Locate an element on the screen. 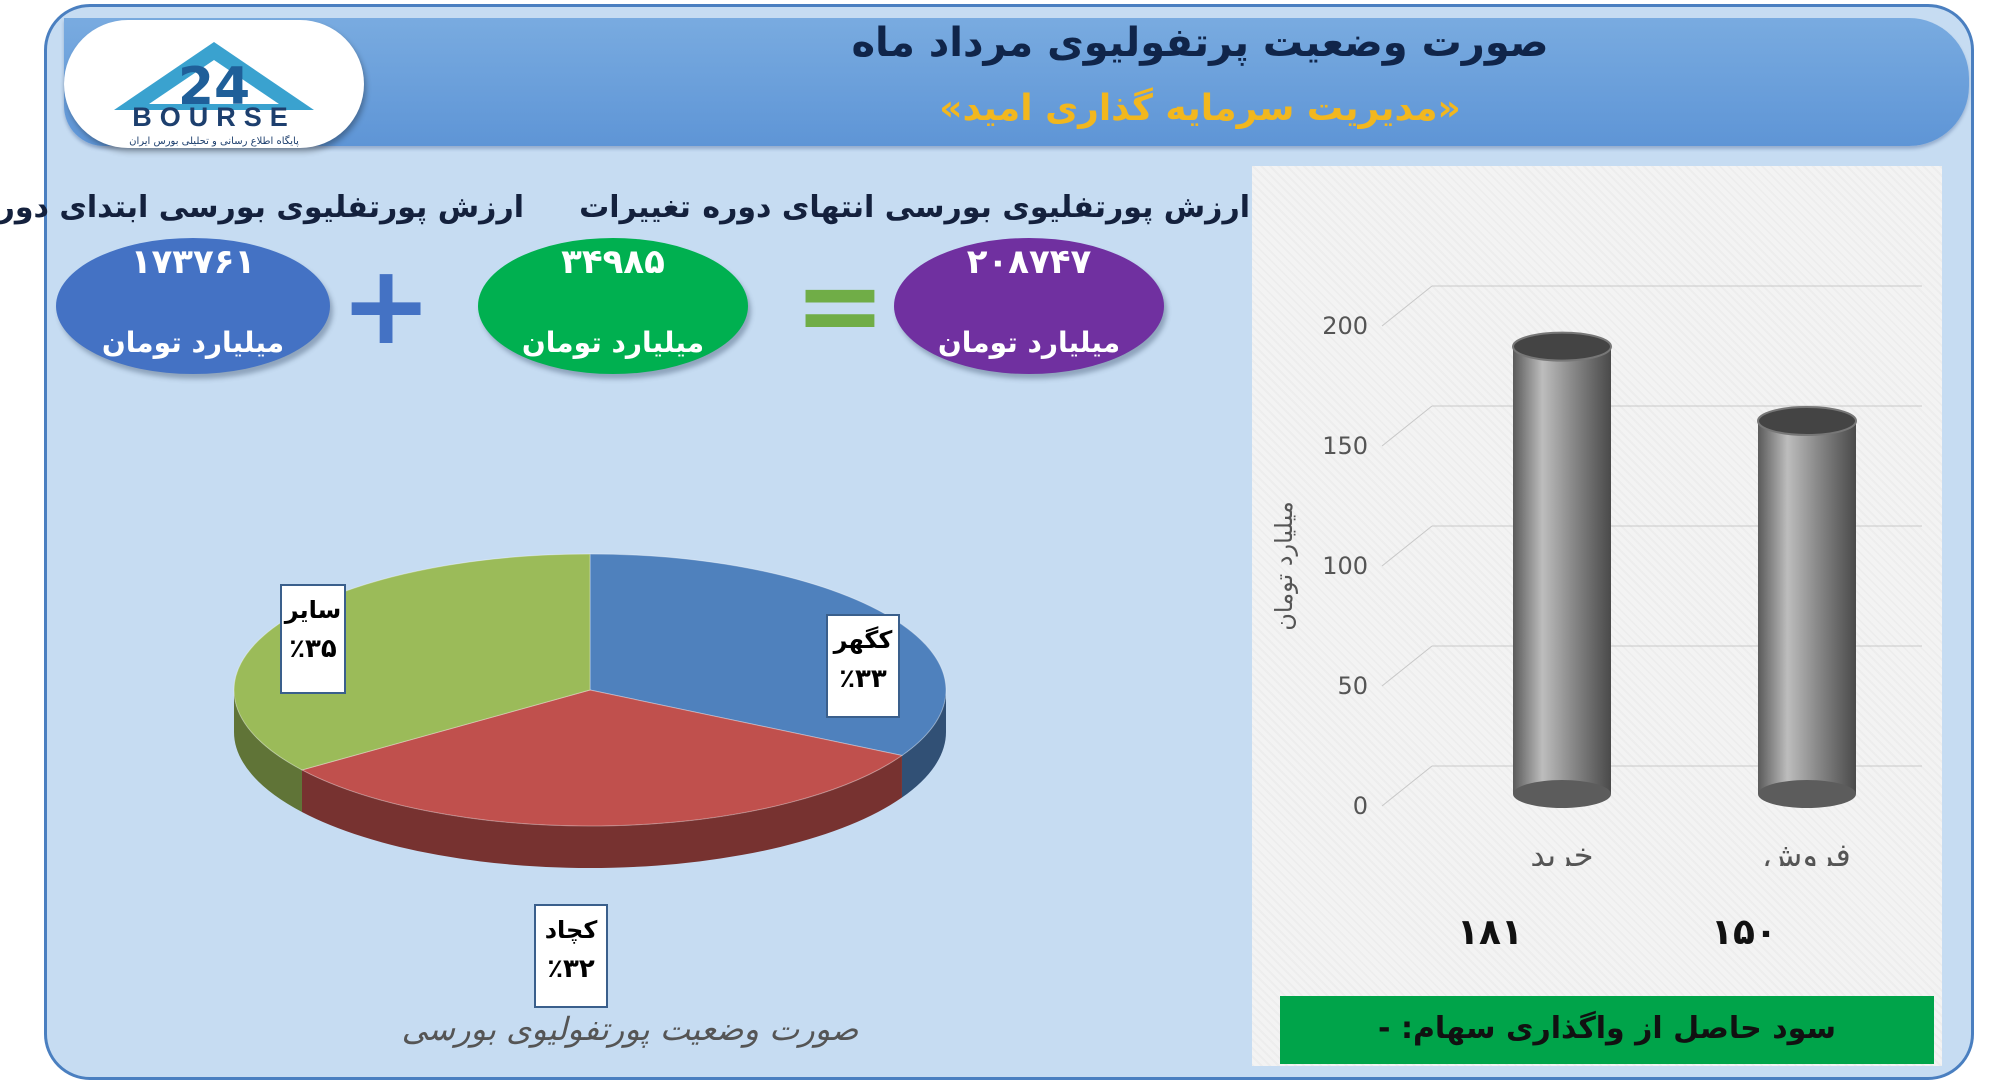  pie-sides is located at coordinates (590, 779).